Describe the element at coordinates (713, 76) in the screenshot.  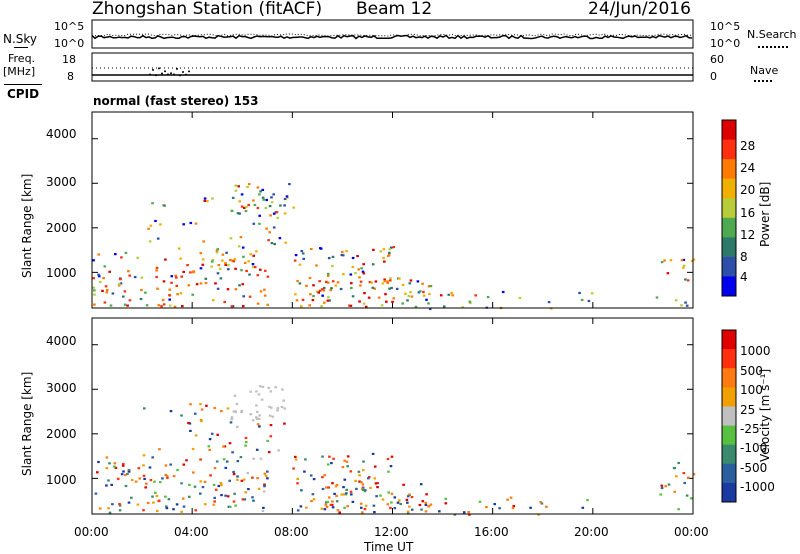
I see `nave-tick-low: 0` at that location.